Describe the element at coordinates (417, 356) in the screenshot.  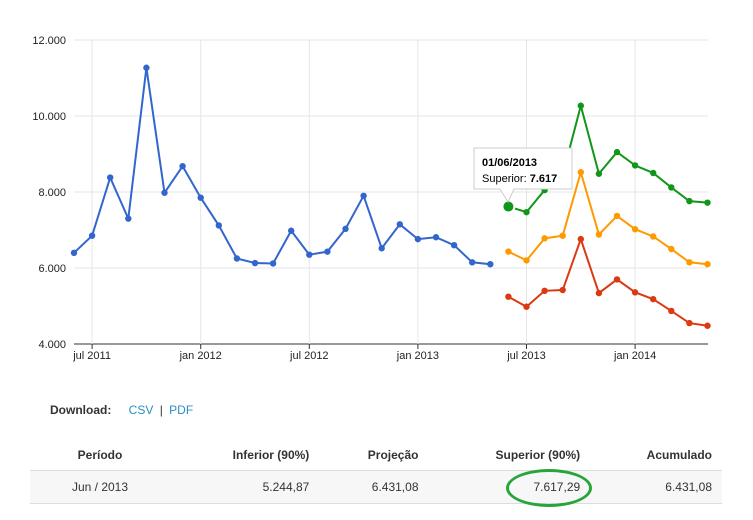
I see `x-tick-label: jan 2013` at that location.